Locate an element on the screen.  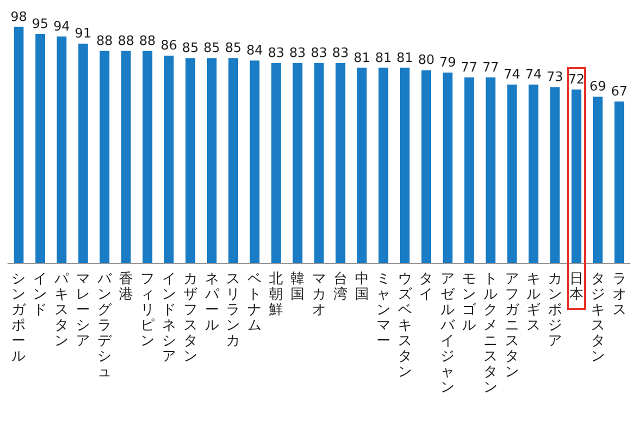
x-tick-label: ベトナム is located at coordinates (255, 302).